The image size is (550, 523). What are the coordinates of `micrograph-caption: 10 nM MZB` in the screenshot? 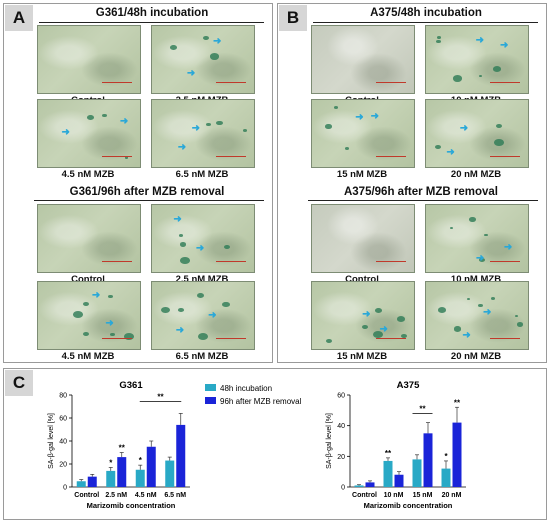 It's located at (476, 279).